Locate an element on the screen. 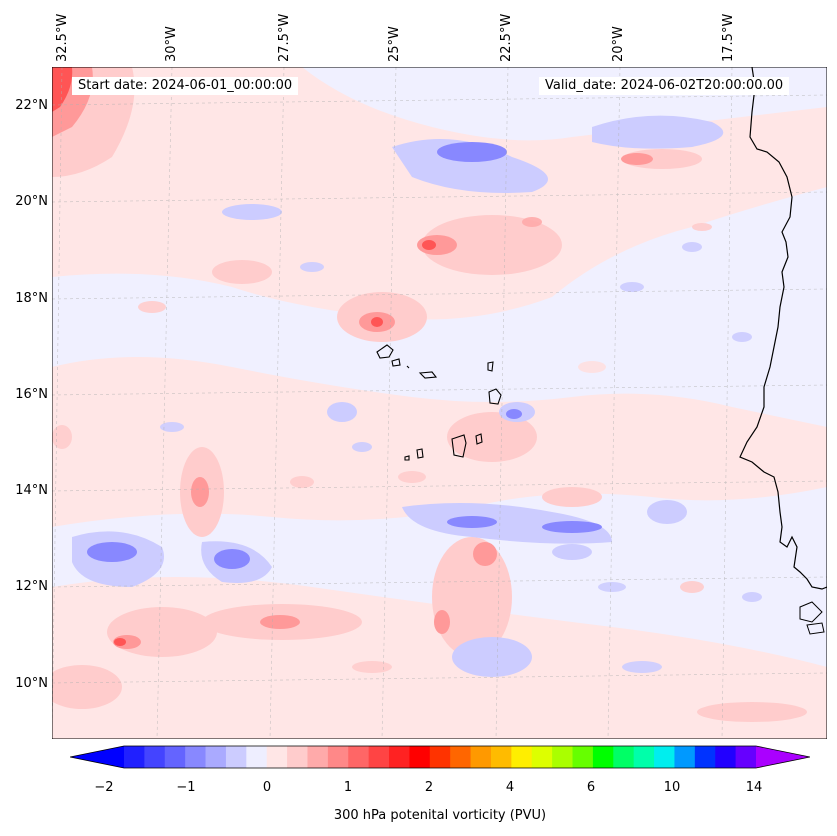 The width and height of the screenshot is (837, 836). latitude-label-22n: 22°N is located at coordinates (31, 105).